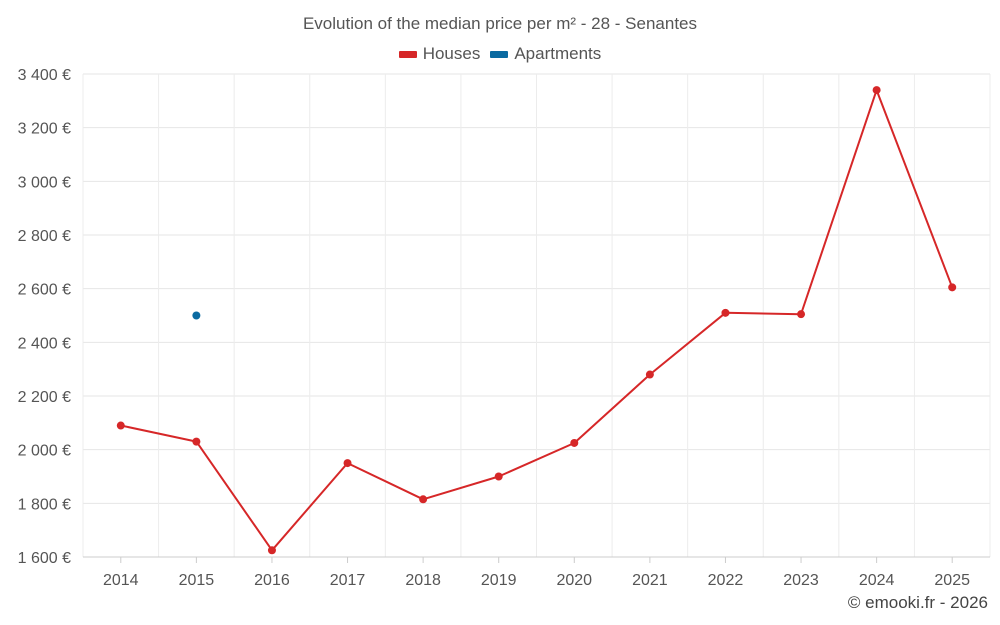 The height and width of the screenshot is (625, 1000). I want to click on y-tick-label: 2 000 €, so click(44, 451).